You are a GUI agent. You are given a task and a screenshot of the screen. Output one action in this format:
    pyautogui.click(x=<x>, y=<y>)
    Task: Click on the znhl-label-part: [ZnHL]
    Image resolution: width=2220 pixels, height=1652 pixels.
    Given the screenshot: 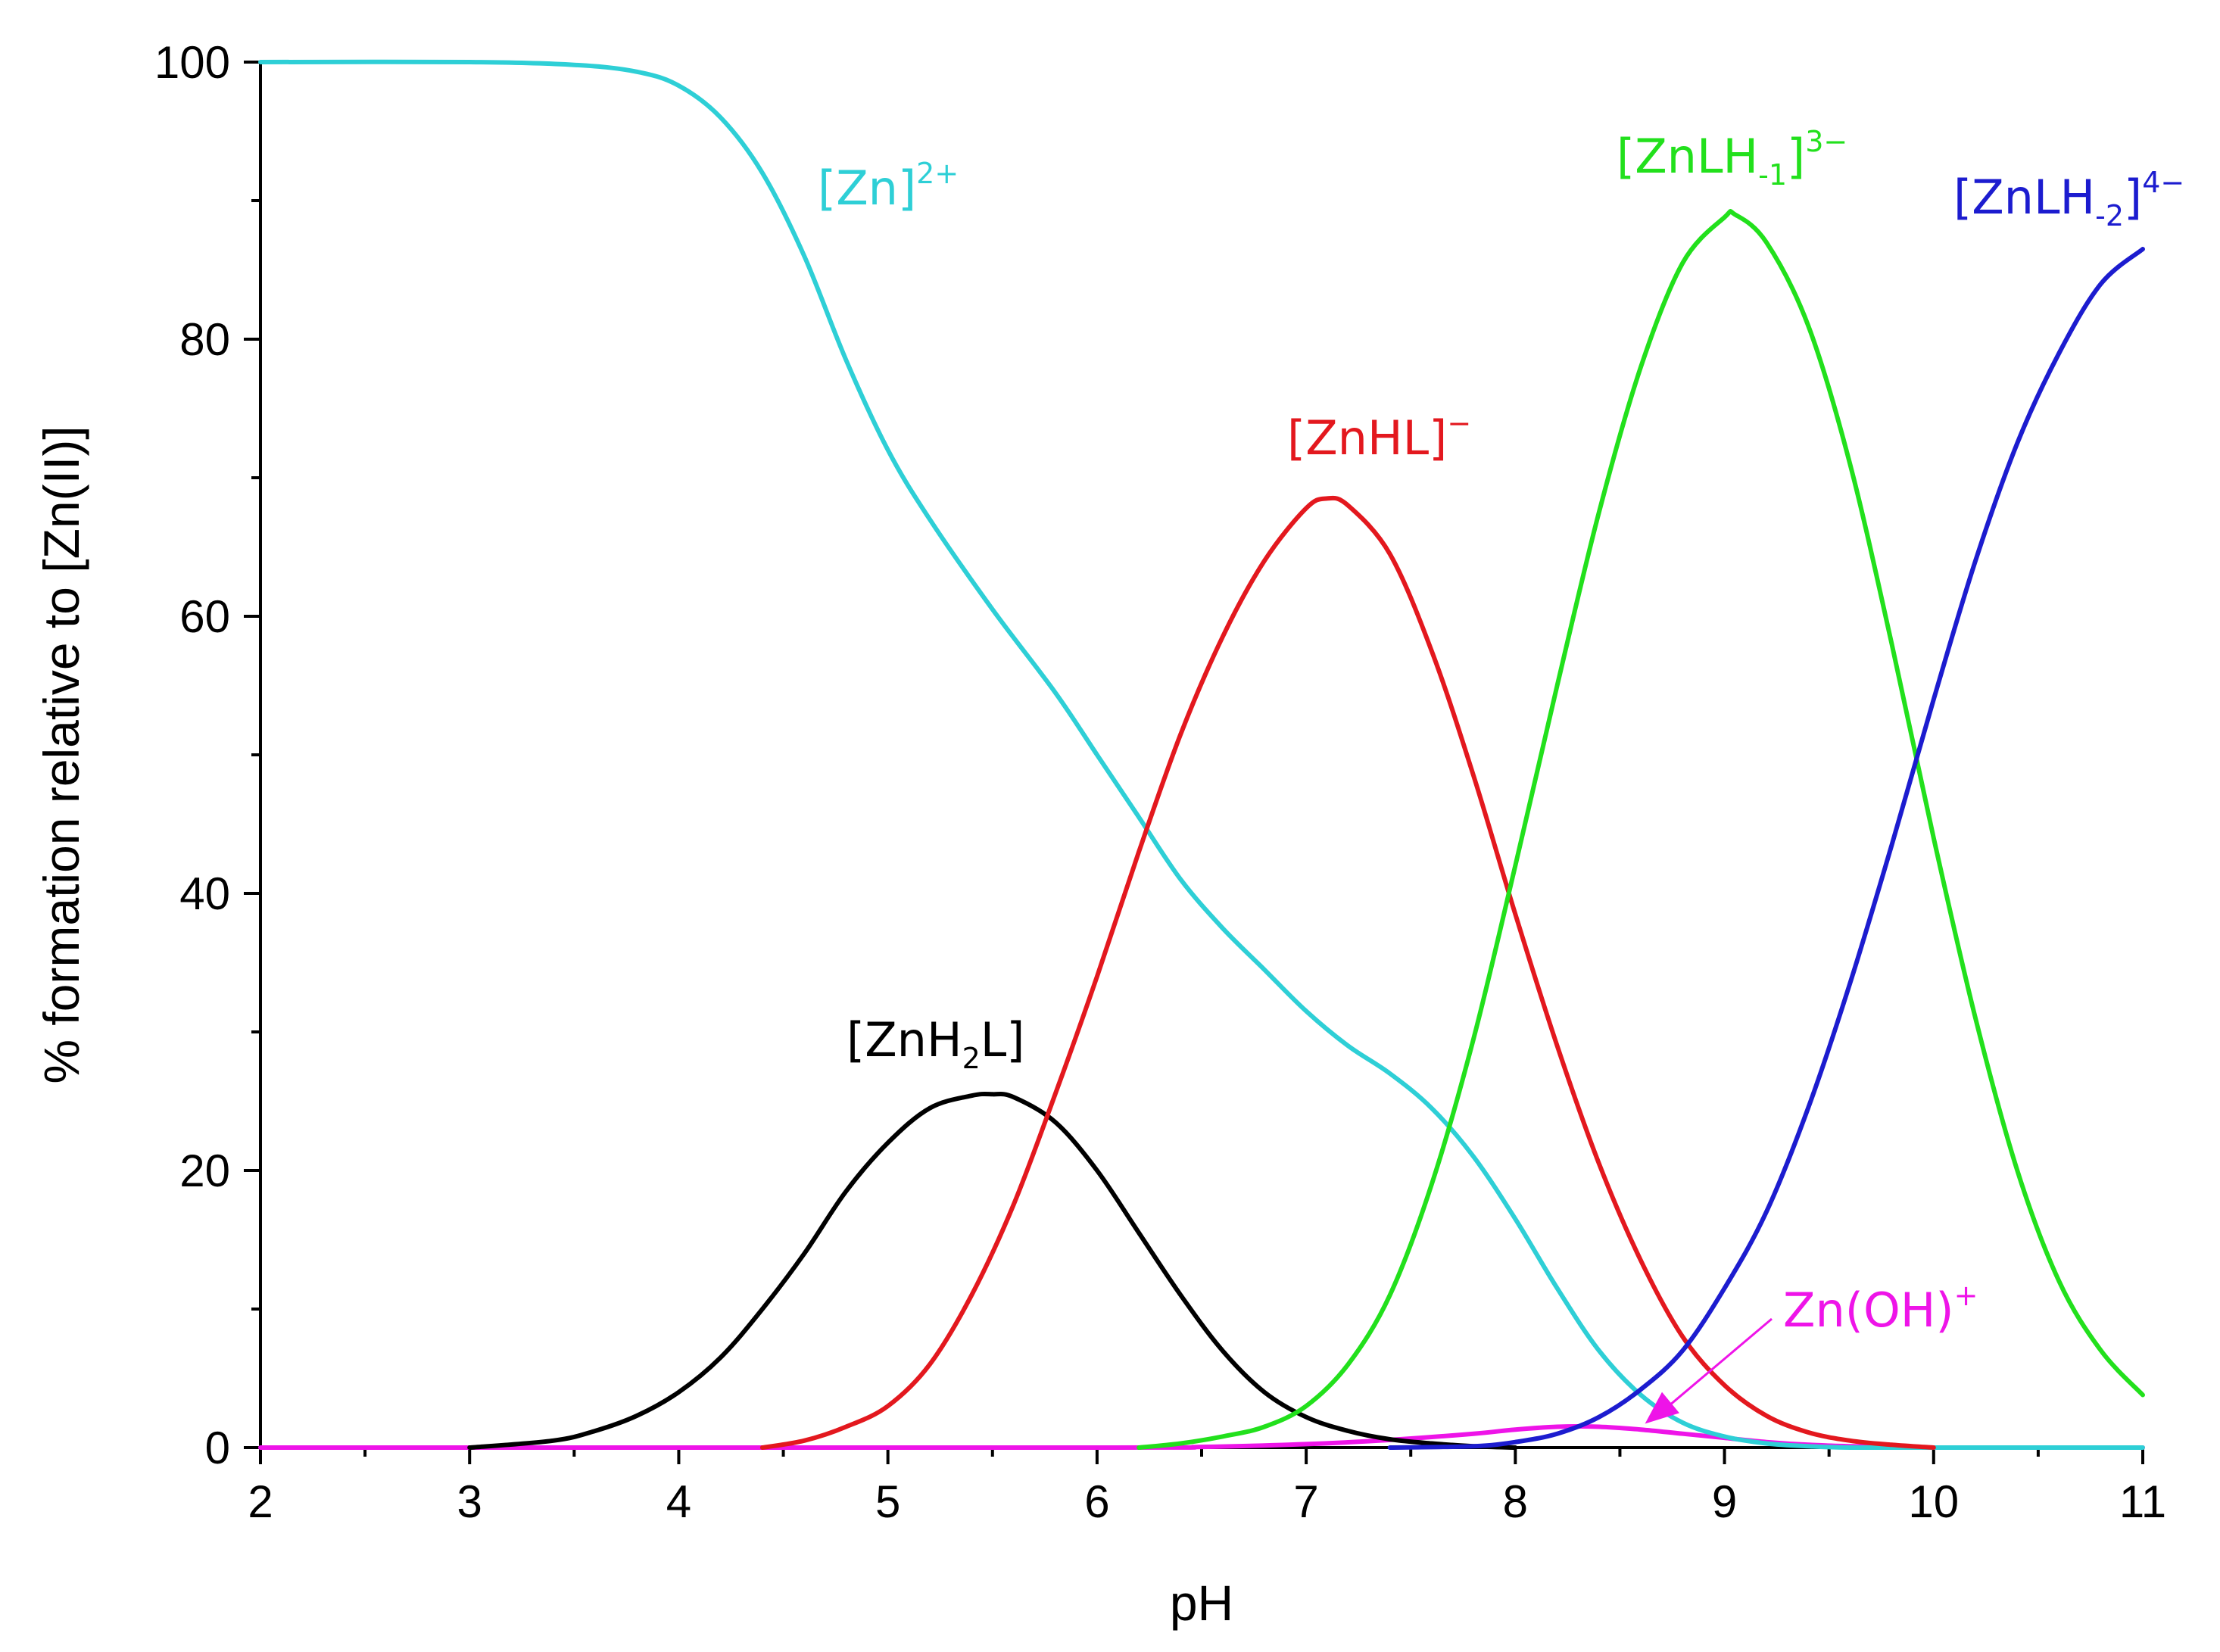 What is the action you would take?
    pyautogui.click(x=1367, y=438)
    